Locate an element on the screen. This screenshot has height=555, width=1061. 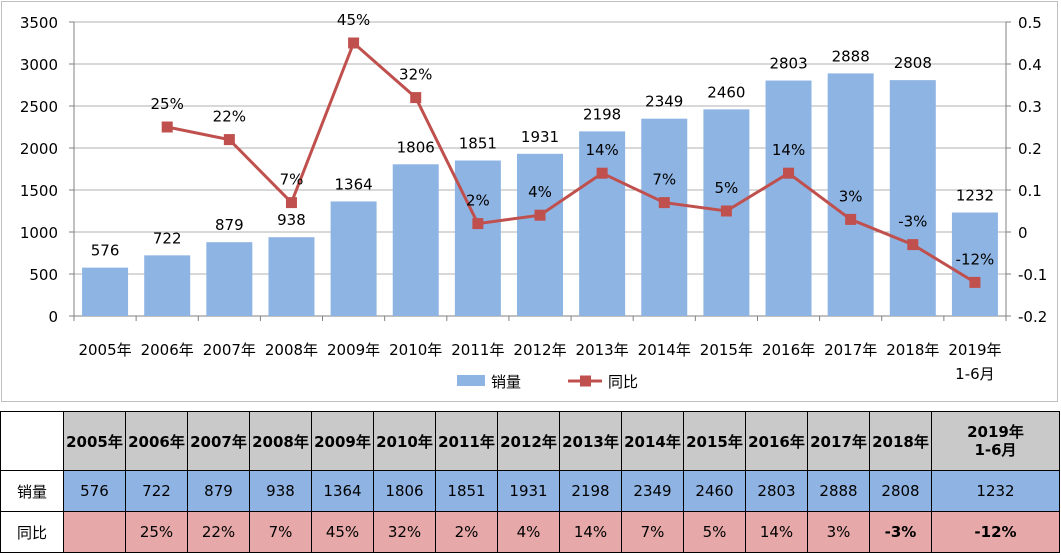
table-header-cell: 2012年 is located at coordinates (528, 441).